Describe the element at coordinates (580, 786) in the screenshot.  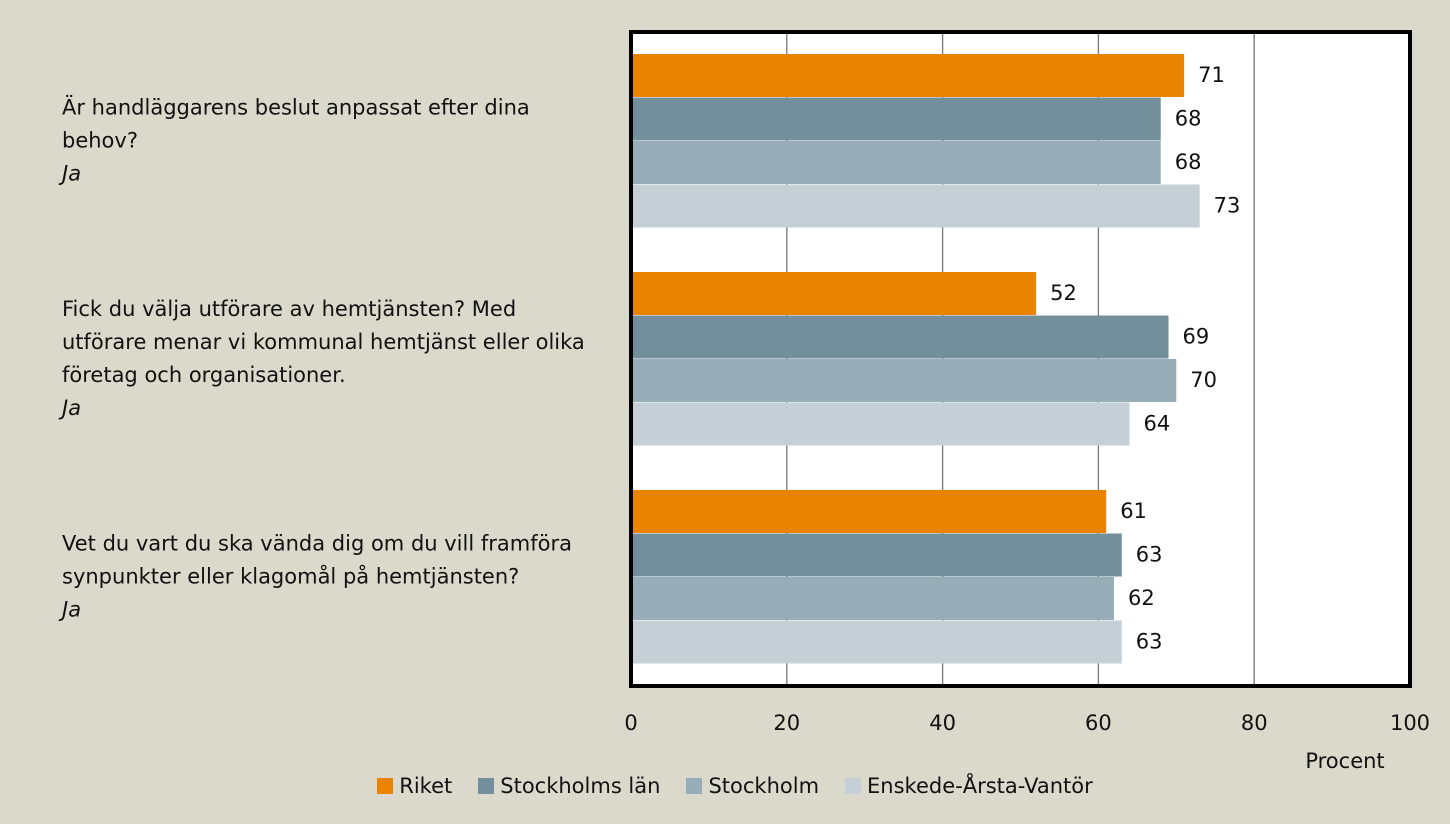
I see `legend-label: Stockholms län` at that location.